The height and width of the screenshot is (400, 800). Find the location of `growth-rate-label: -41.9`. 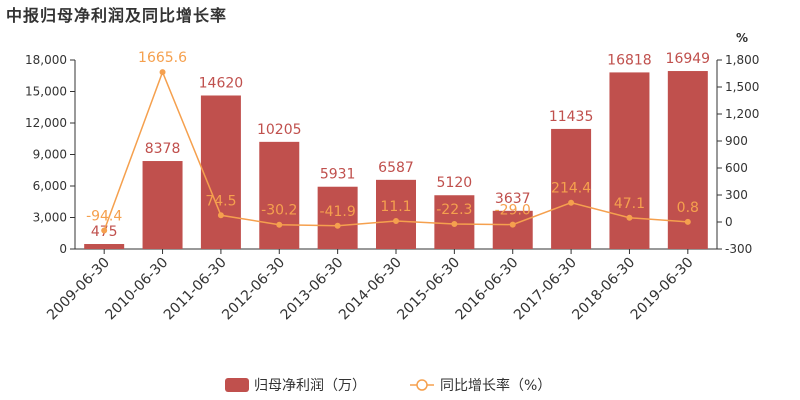

growth-rate-label: -41.9 is located at coordinates (338, 212).